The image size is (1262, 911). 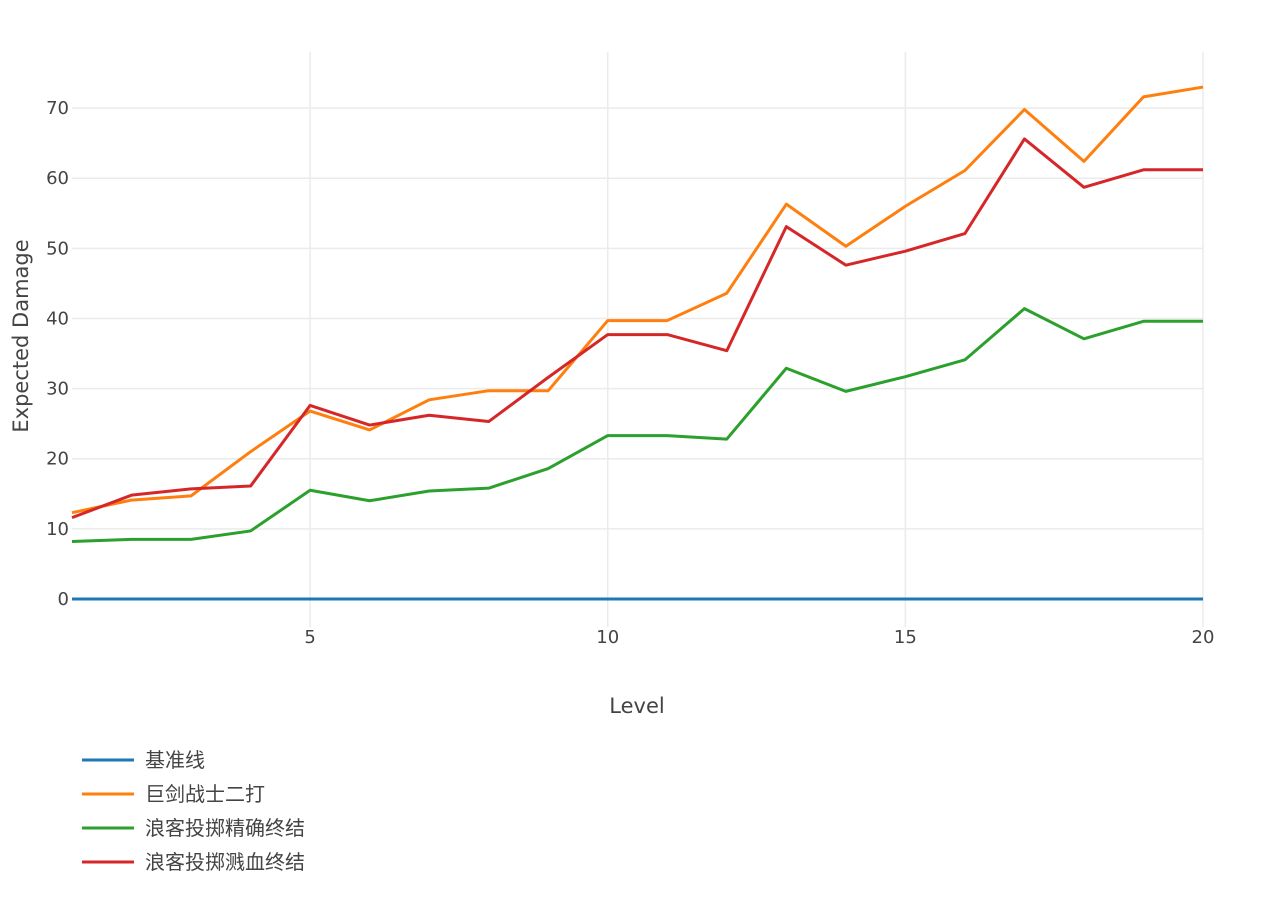 I want to click on x-tick-label: 10, so click(x=607, y=637).